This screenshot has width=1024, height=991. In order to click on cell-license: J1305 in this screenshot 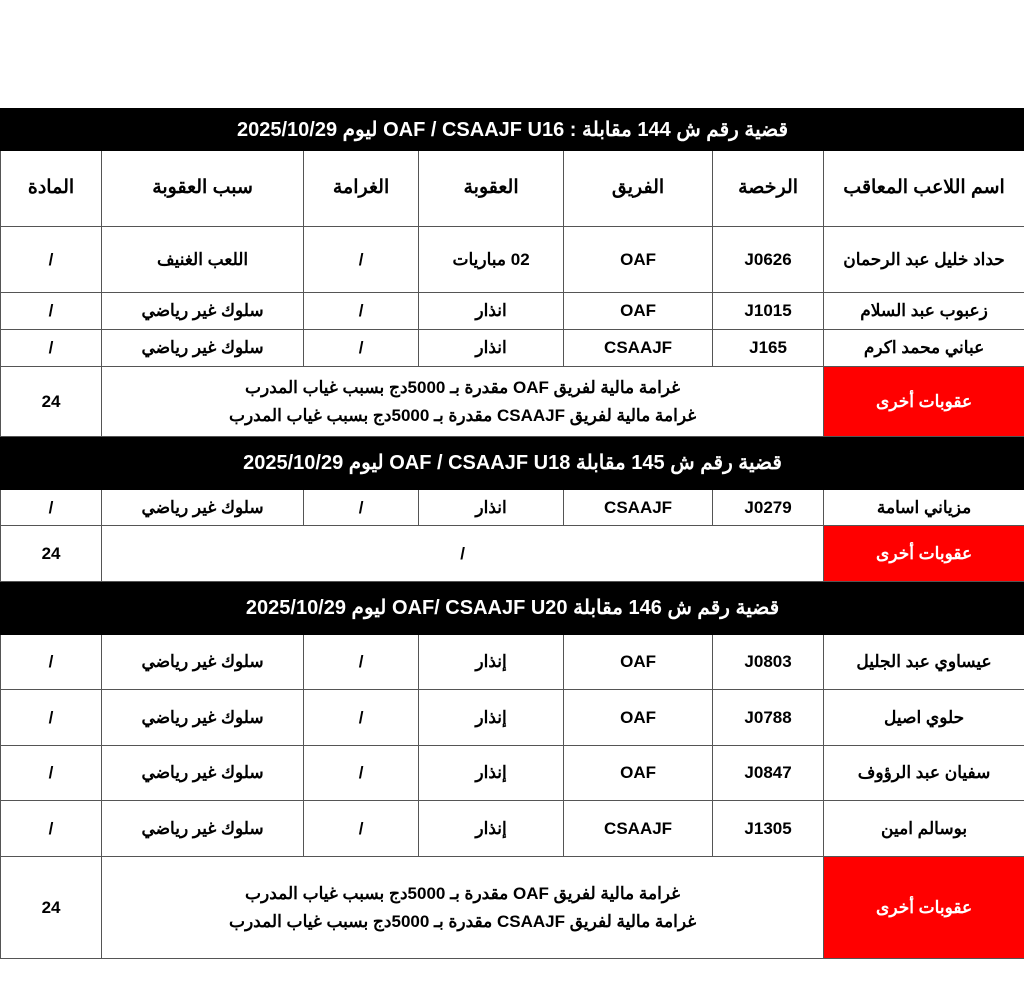, I will do `click(768, 828)`.